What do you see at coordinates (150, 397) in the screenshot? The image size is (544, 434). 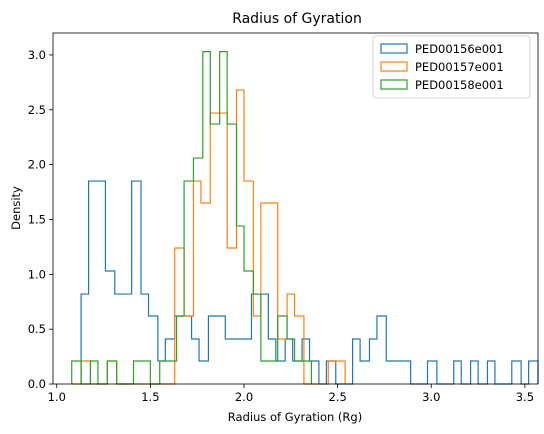 I see `x-tick-label: 1.5` at bounding box center [150, 397].